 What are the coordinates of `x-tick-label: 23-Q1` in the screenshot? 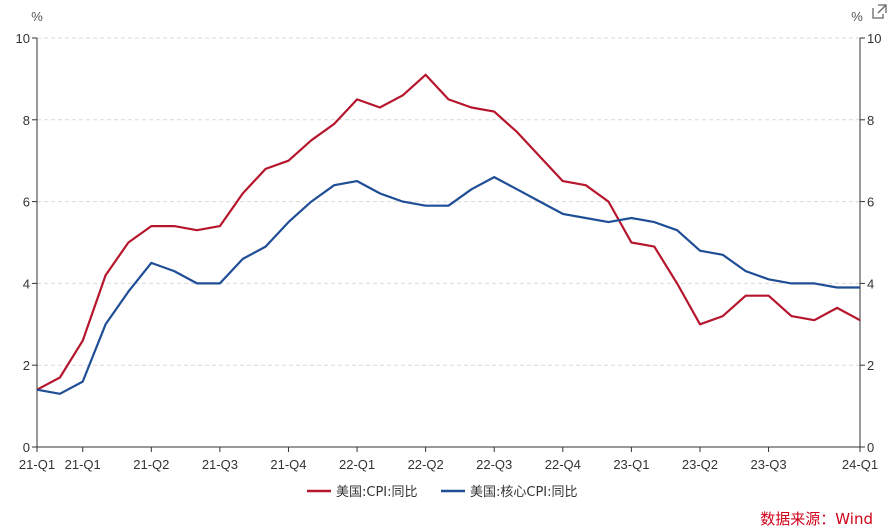 It's located at (631, 464).